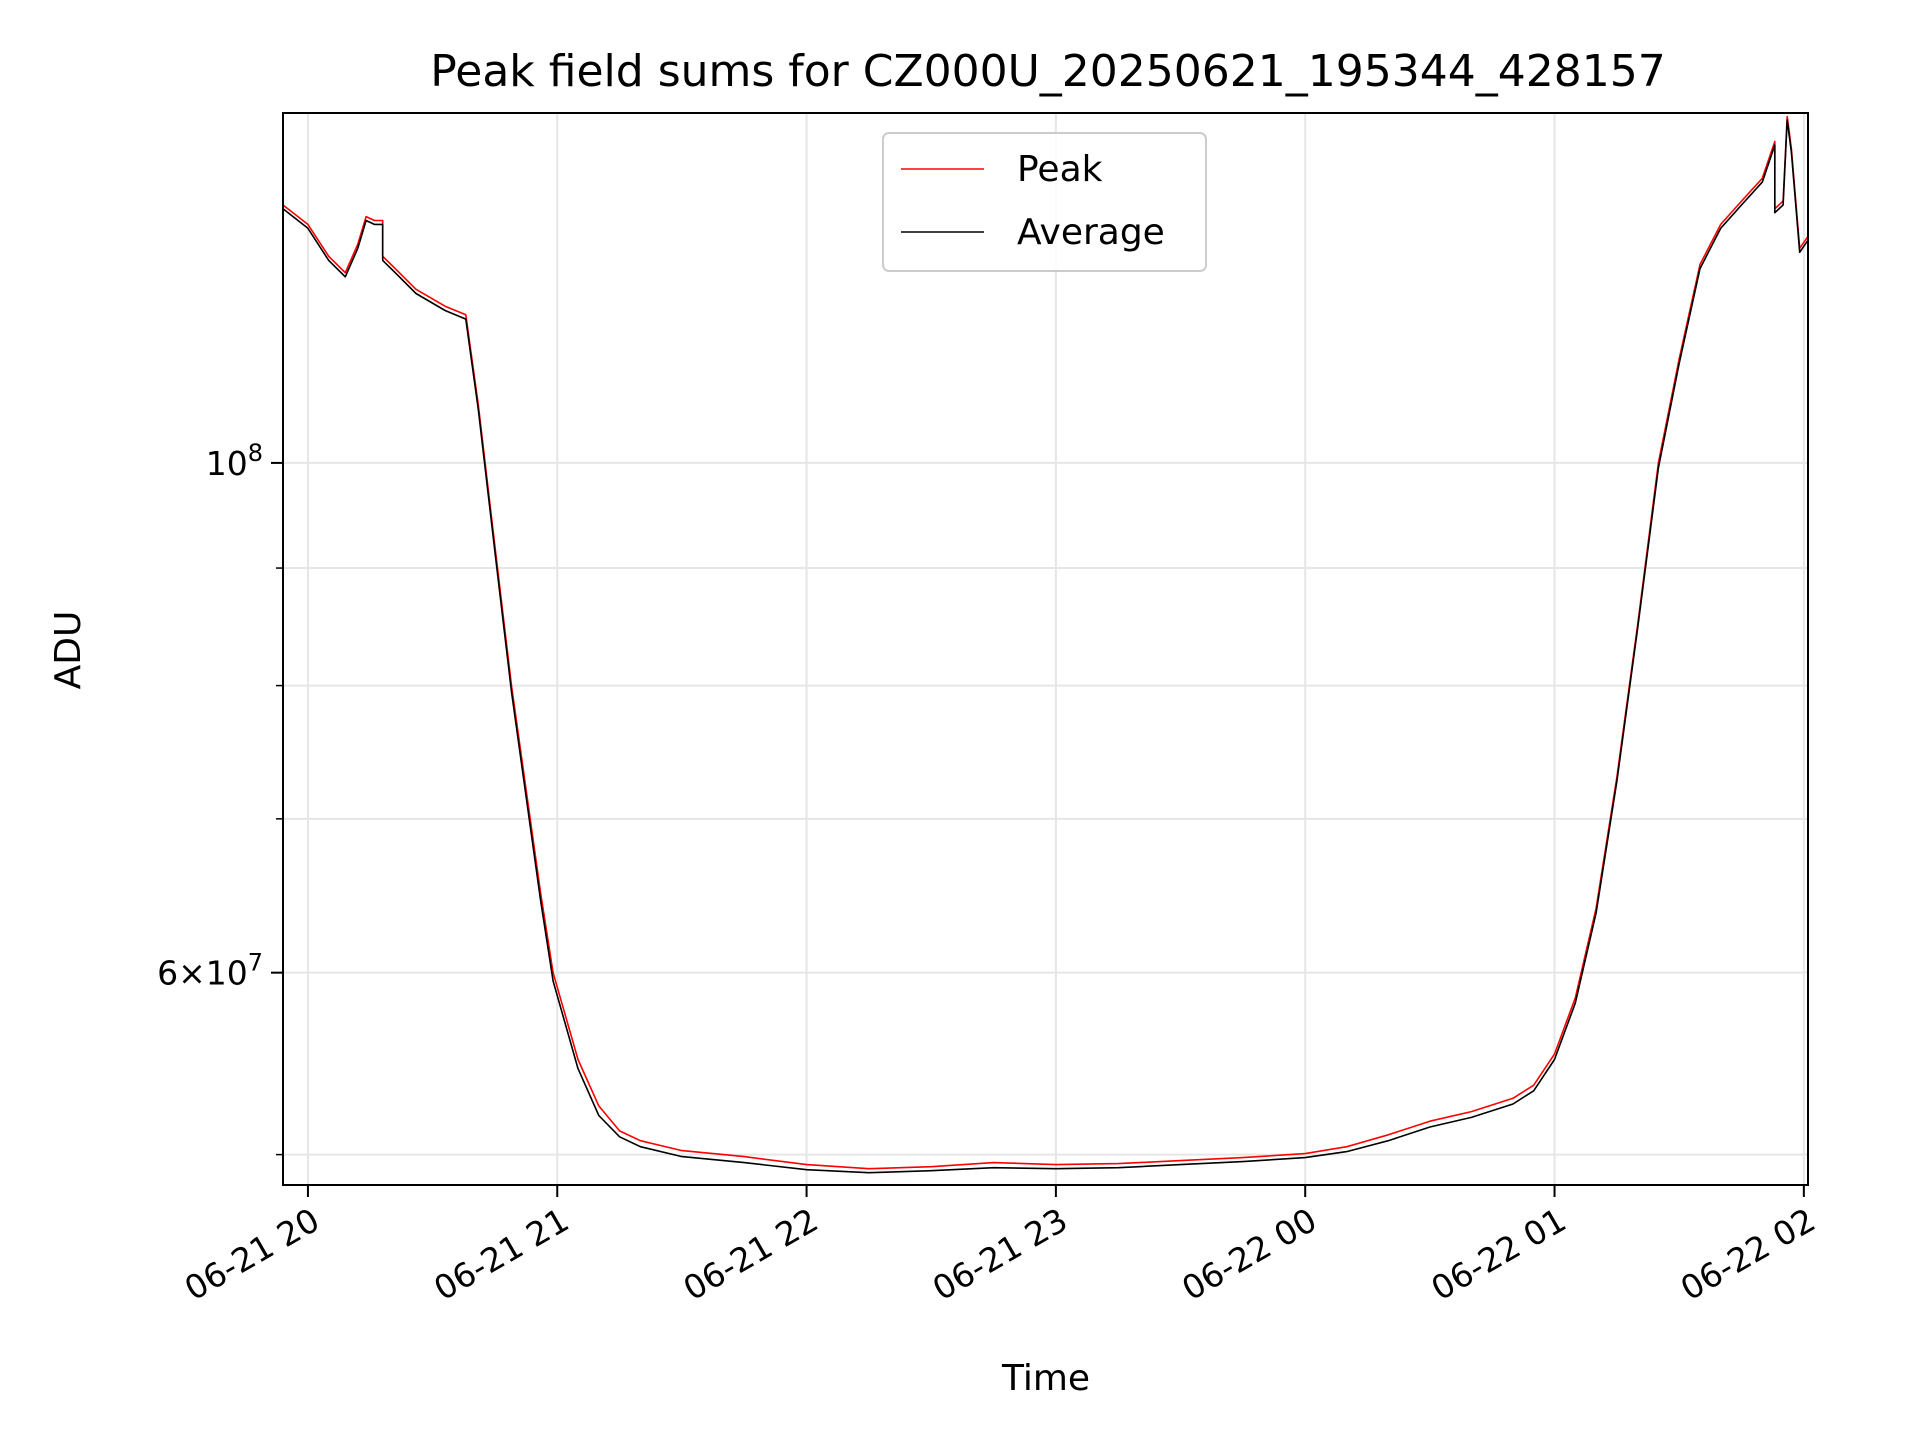 The width and height of the screenshot is (1920, 1440). I want to click on legend: Peak Average, so click(1044, 202).